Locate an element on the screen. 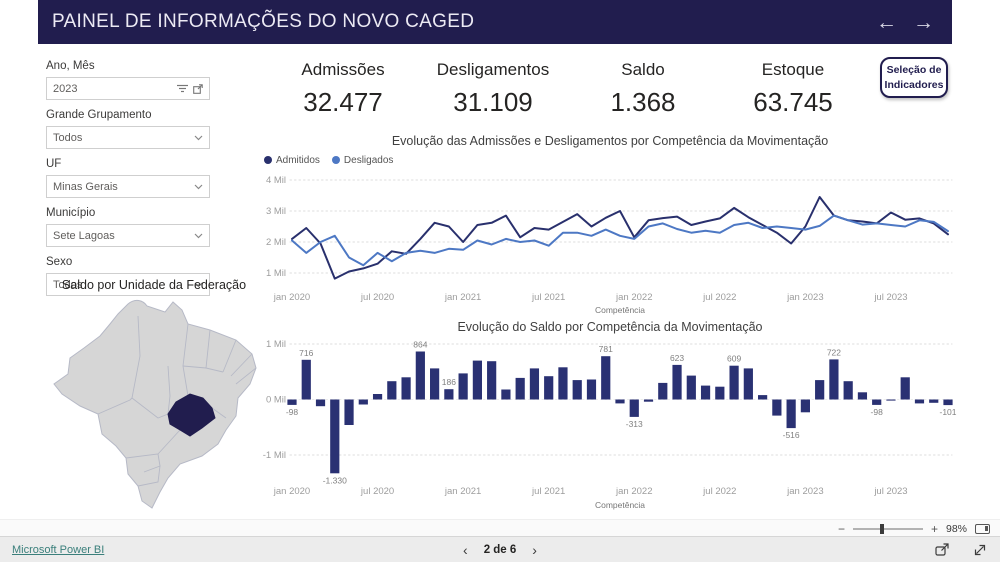  filter-label: Sexo is located at coordinates (59, 262).